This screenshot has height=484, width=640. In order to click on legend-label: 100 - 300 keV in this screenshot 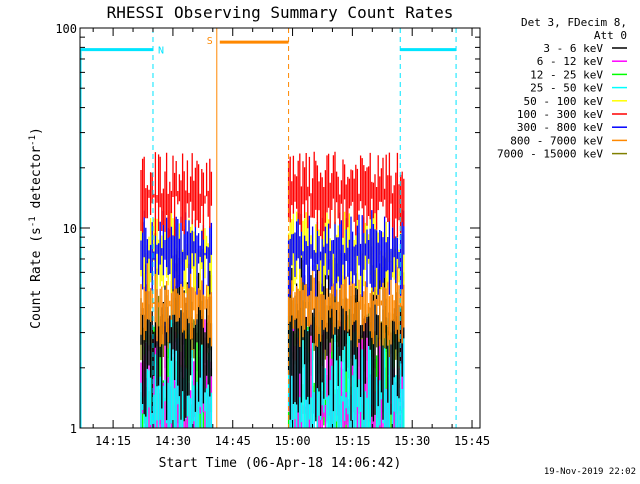, I will do `click(560, 114)`.